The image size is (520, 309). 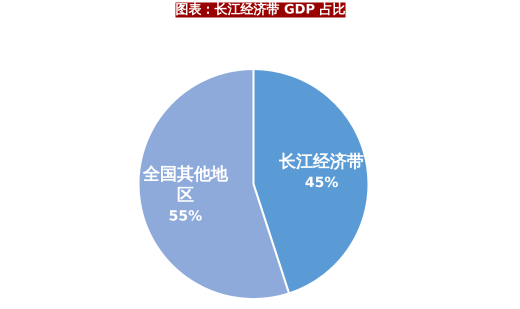 What do you see at coordinates (185, 185) in the screenshot?
I see `slice-label: 全国其他地区` at bounding box center [185, 185].